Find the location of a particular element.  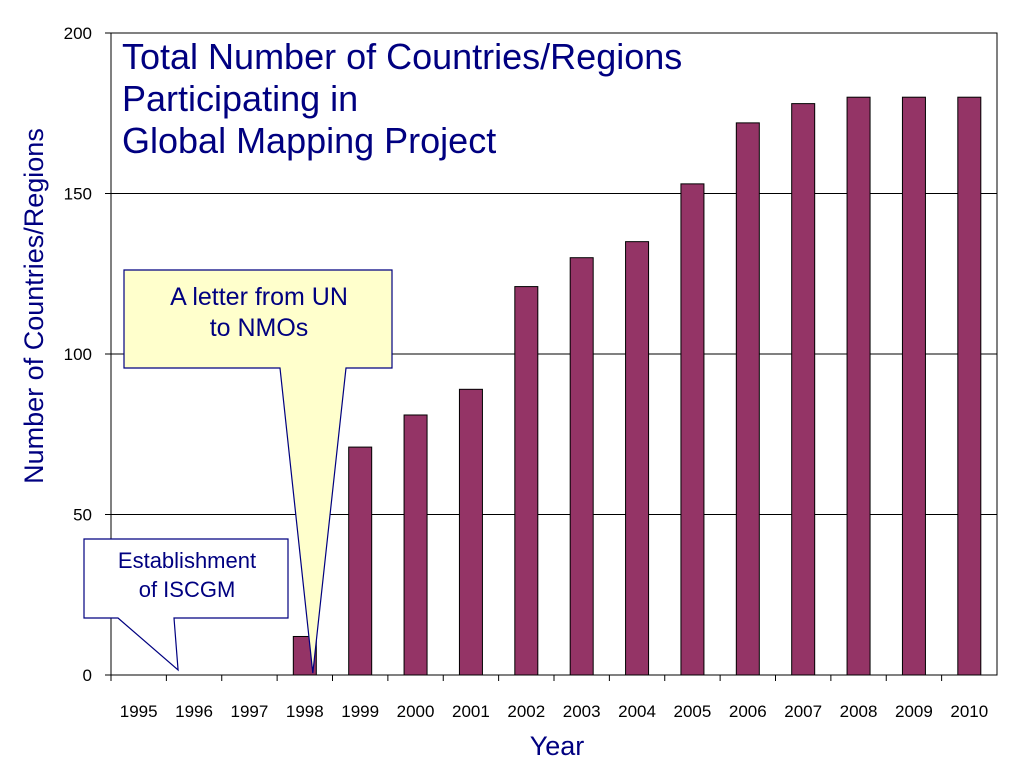

y-tick-label-150: 150 is located at coordinates (78, 194).